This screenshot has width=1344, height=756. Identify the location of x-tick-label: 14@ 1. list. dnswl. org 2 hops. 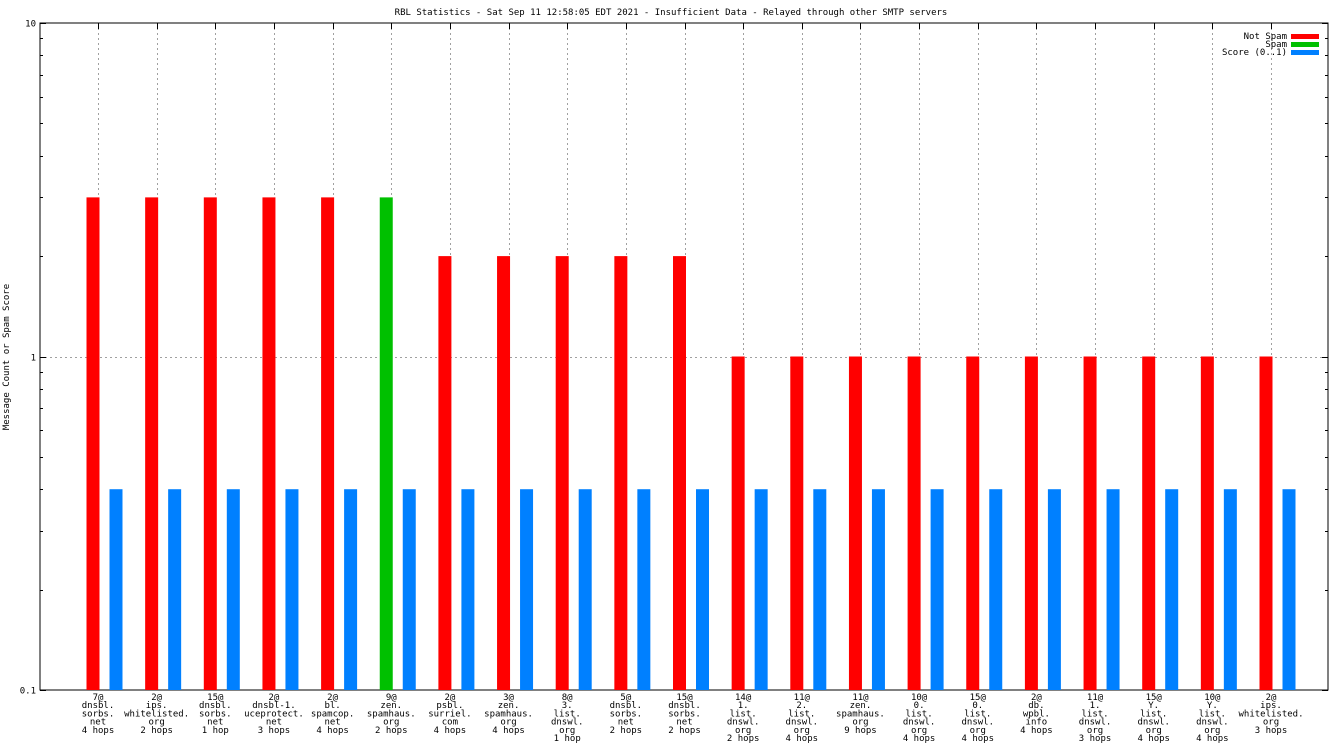
(743, 718).